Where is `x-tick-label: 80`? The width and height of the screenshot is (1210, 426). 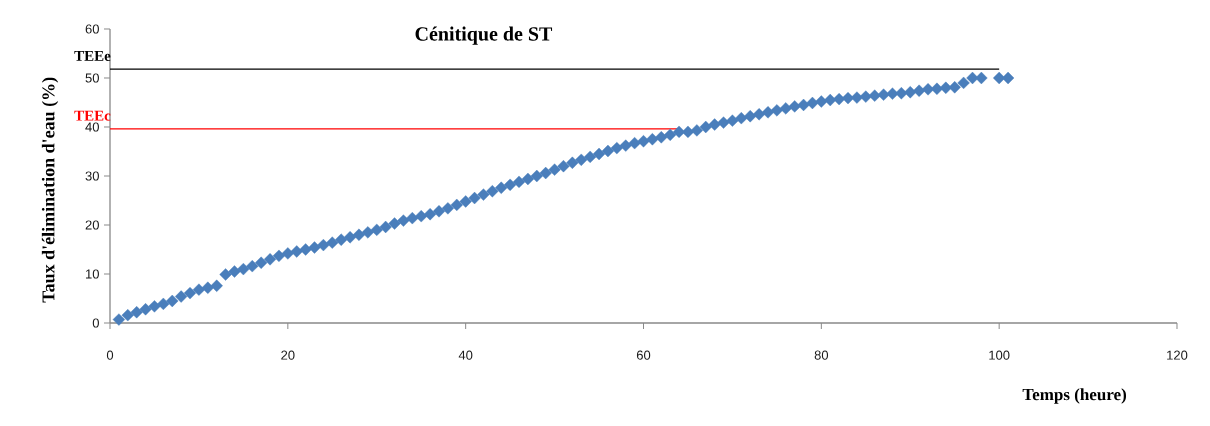 x-tick-label: 80 is located at coordinates (821, 355).